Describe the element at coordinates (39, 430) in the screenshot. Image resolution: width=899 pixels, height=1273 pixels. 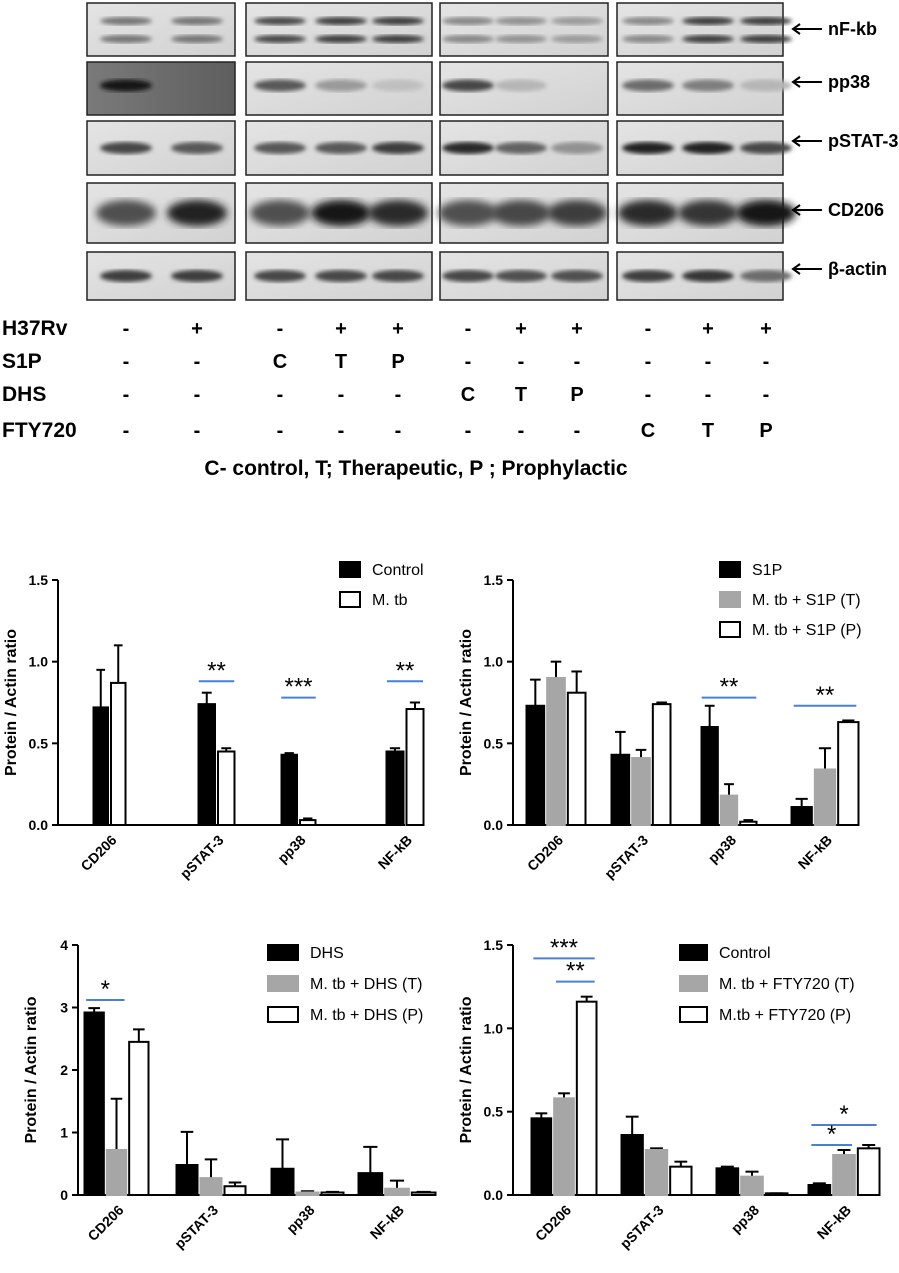
I see `condition-label: FTY720` at that location.